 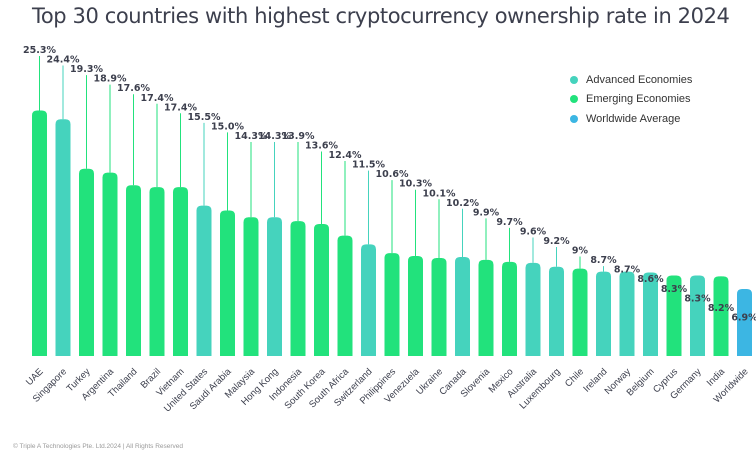 I want to click on legend-item-advanced: Advanced Economies, so click(x=631, y=80).